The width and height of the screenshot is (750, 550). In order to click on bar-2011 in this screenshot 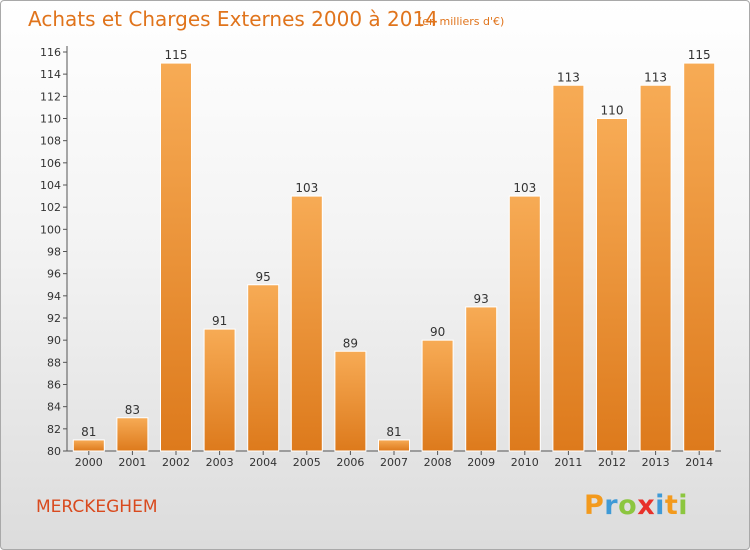, I will do `click(568, 268)`.